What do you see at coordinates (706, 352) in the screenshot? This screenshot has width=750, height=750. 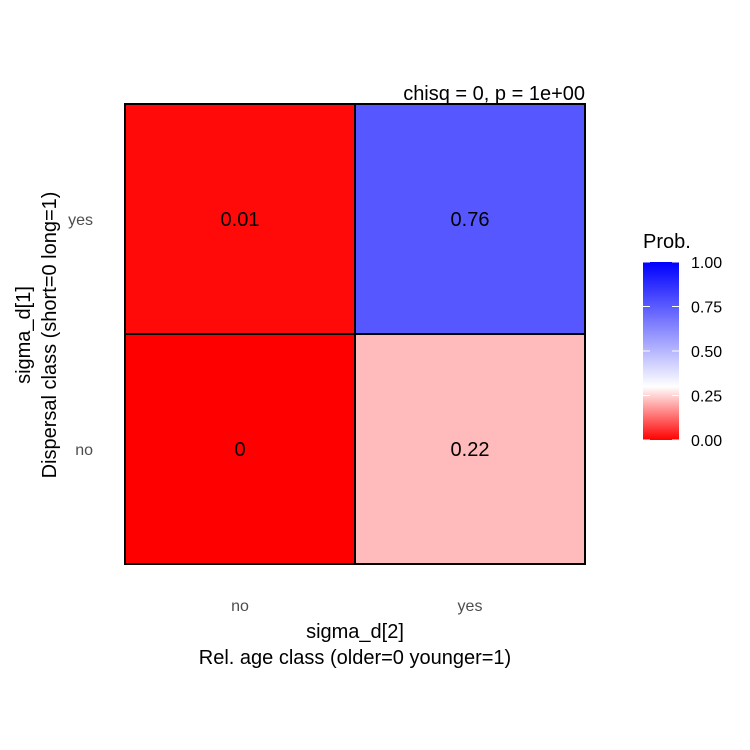 I see `legend-tick-label: 0.50` at bounding box center [706, 352].